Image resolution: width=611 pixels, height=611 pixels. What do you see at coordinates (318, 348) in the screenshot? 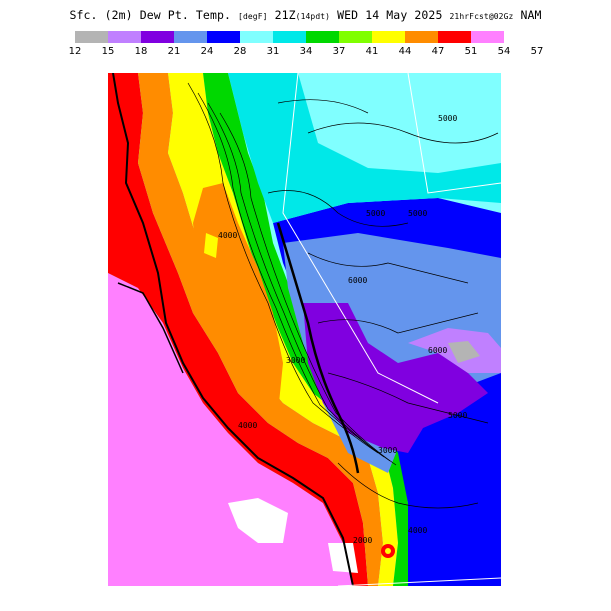
I see `sierra-crest` at bounding box center [318, 348].